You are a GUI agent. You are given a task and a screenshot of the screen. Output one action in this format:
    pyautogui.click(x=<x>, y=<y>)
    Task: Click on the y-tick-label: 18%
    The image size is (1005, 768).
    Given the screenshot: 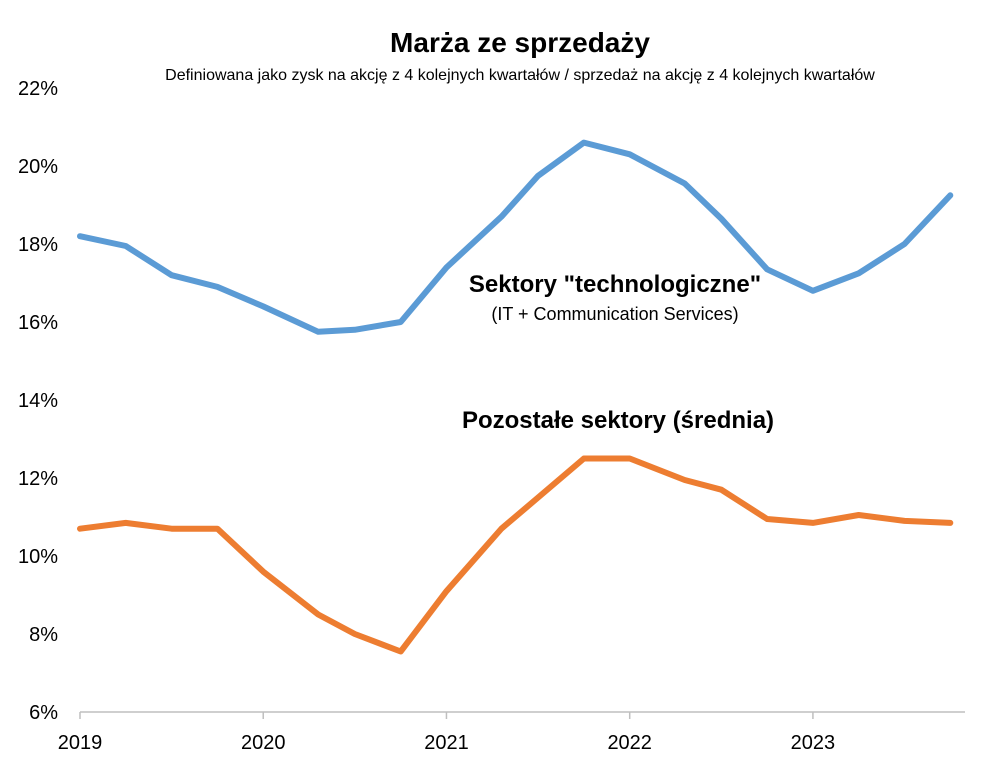 What is the action you would take?
    pyautogui.click(x=38, y=245)
    